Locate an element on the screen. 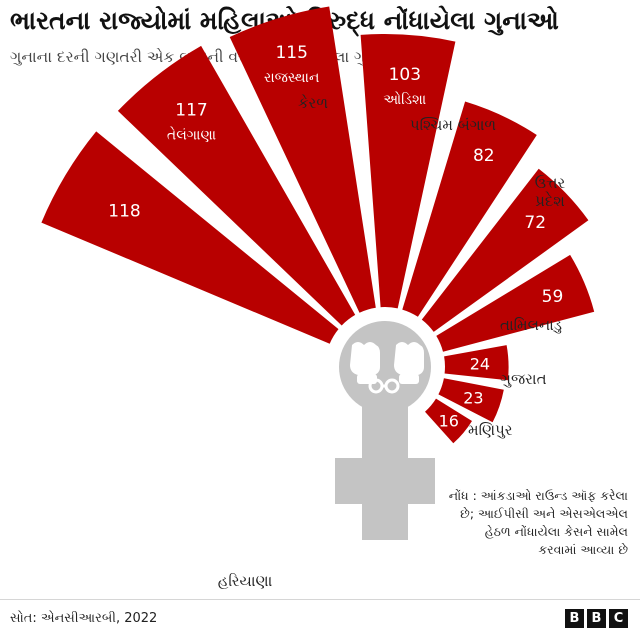 Image resolution: width=640 pixels, height=640 pixels. footer-divider is located at coordinates (320, 599).